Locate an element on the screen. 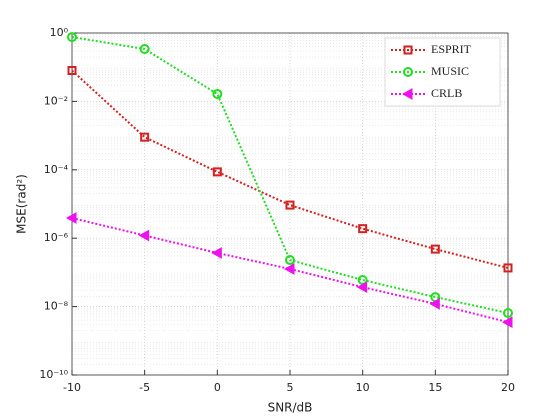  legend-label: CRLB is located at coordinates (446, 93).